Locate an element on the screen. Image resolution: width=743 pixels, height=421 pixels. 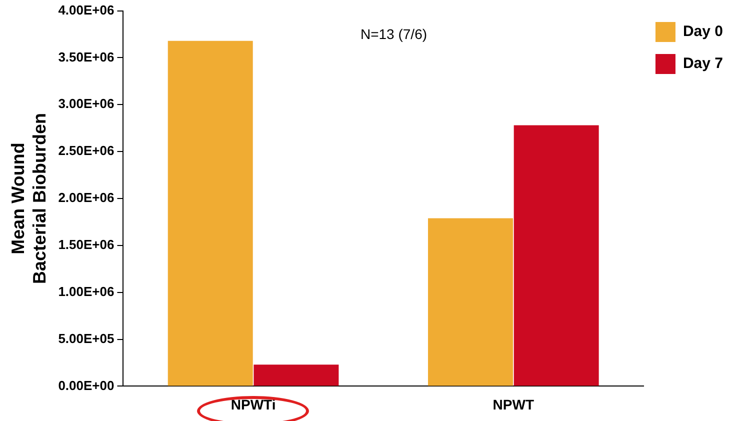
legend-label: Day 7 is located at coordinates (703, 63).